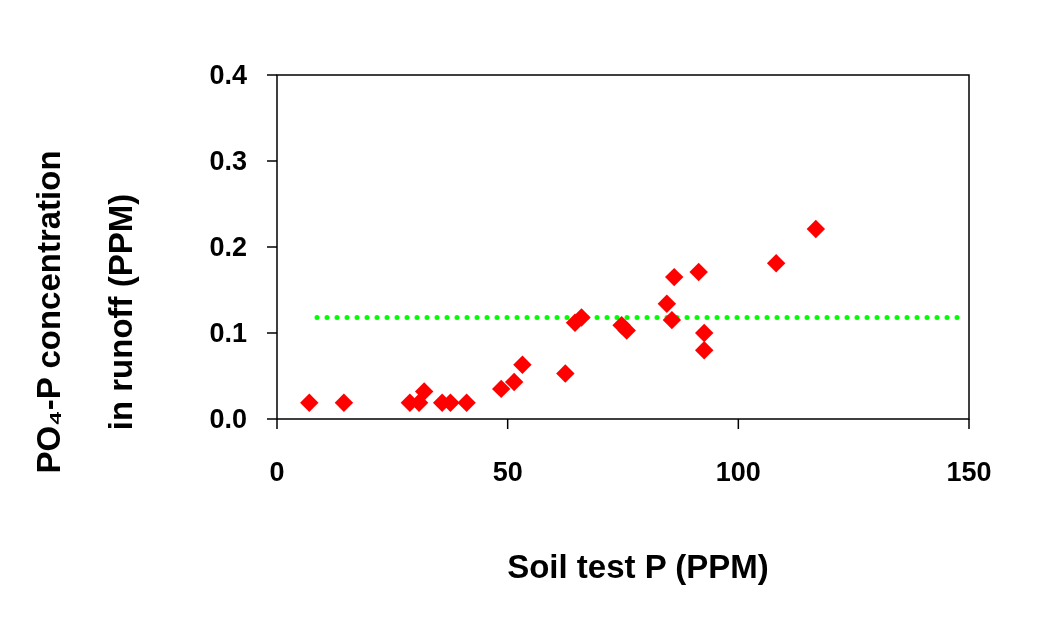  Describe the element at coordinates (228, 419) in the screenshot. I see `y-tick-label: 0.0` at that location.